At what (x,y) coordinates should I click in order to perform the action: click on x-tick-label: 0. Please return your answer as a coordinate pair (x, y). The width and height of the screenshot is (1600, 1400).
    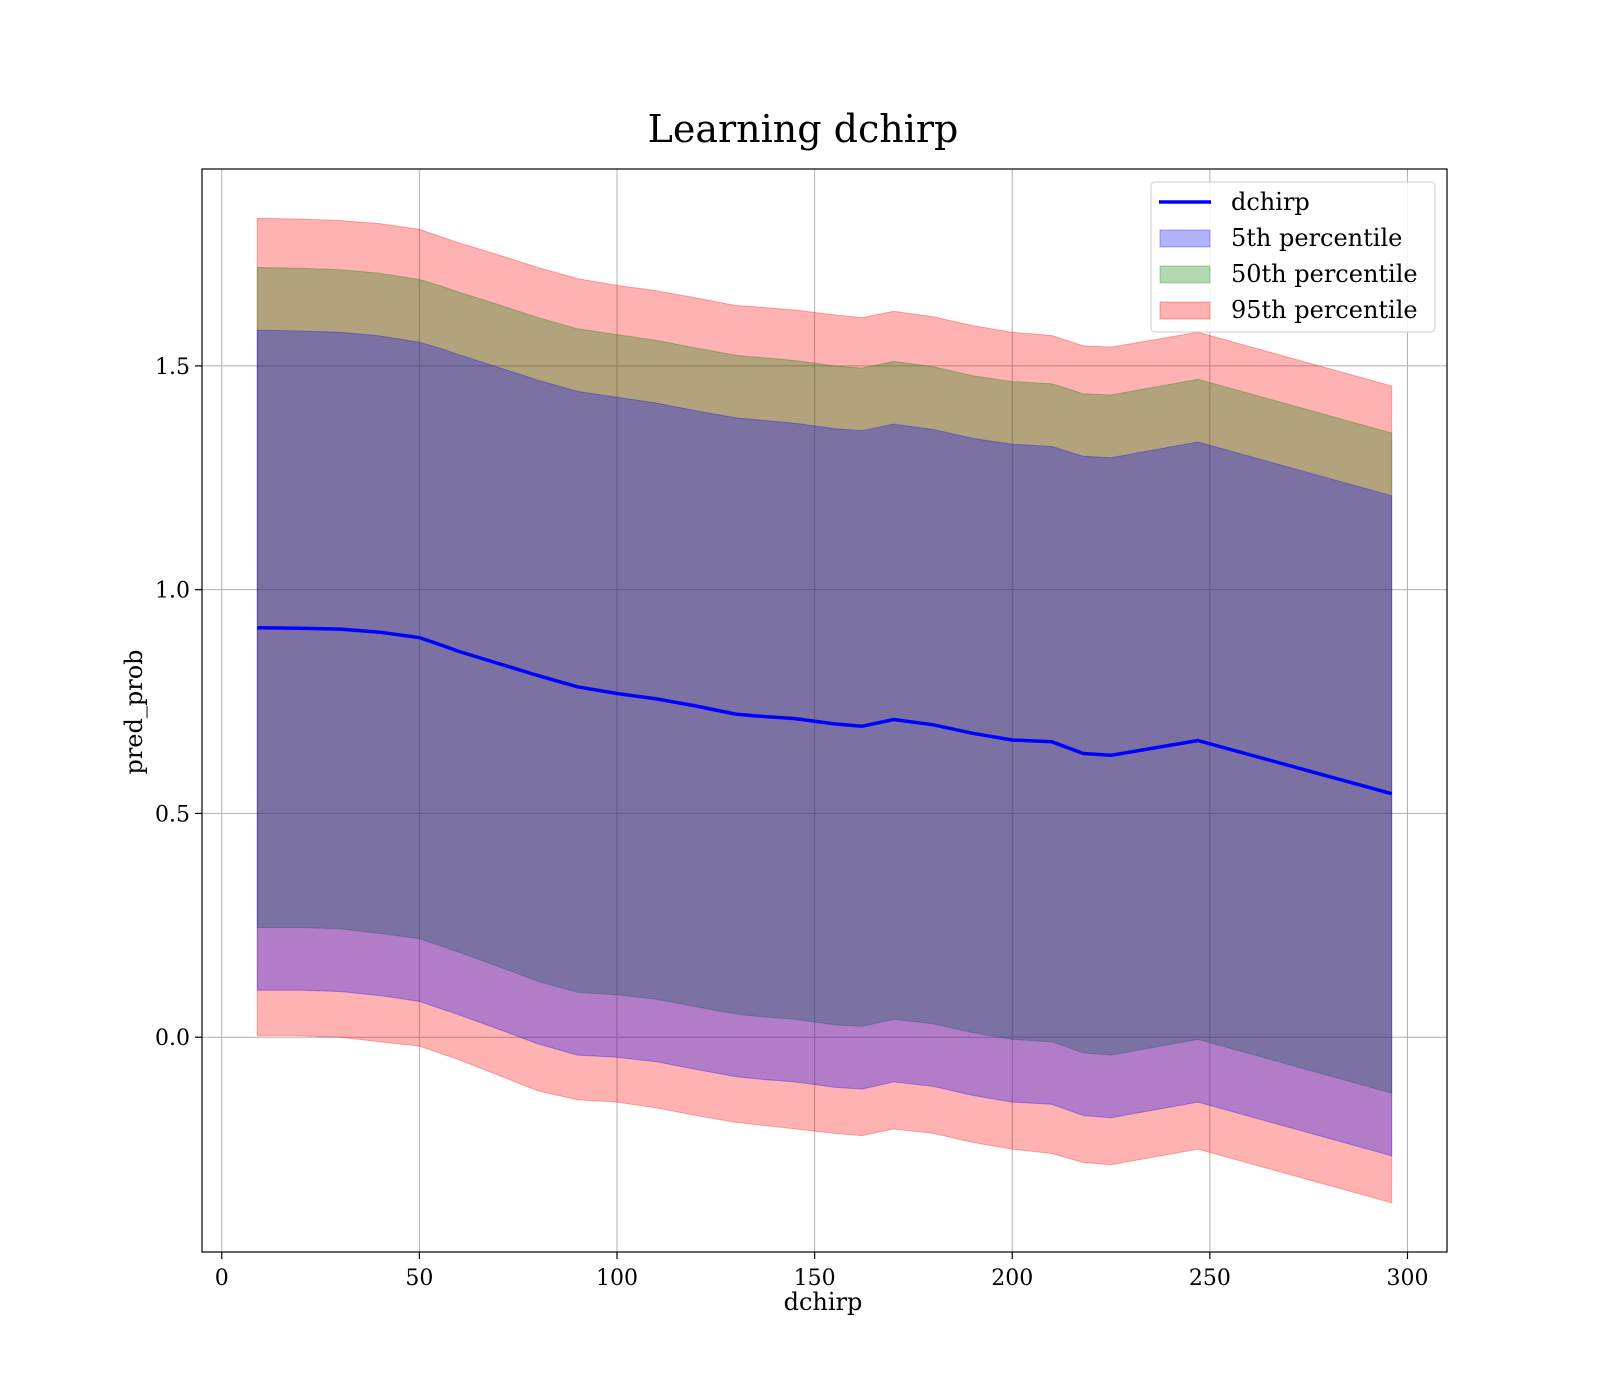
    Looking at the image, I should click on (222, 1278).